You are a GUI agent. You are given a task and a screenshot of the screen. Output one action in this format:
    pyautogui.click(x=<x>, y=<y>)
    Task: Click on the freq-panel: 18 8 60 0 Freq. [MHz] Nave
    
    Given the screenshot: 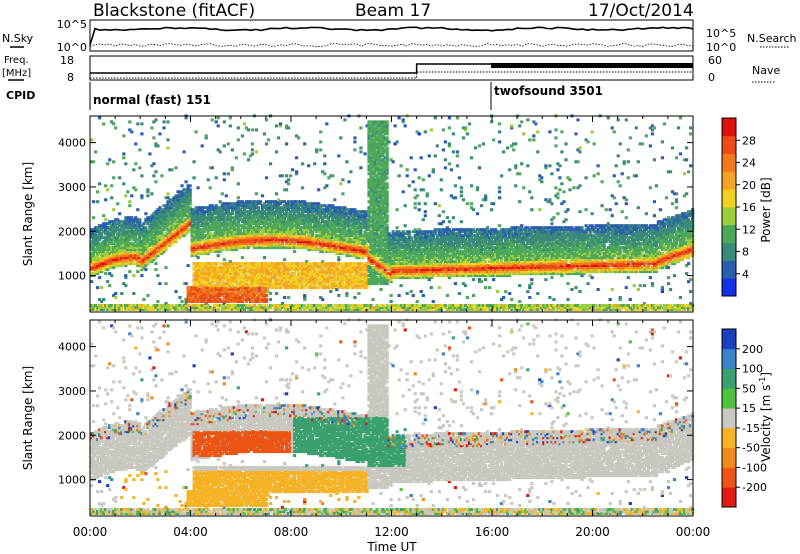 What is the action you would take?
    pyautogui.click(x=391, y=69)
    